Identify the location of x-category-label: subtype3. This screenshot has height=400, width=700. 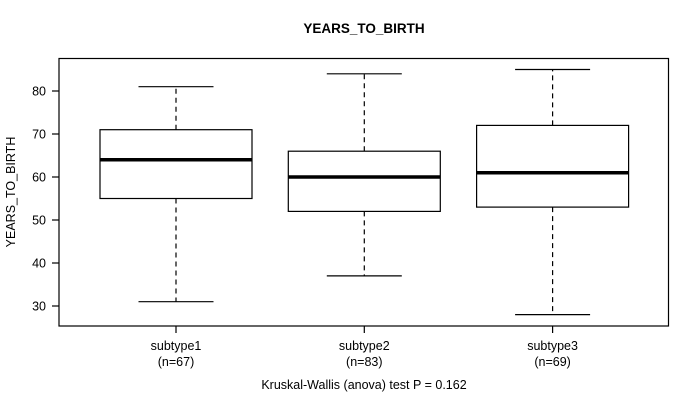
(552, 346).